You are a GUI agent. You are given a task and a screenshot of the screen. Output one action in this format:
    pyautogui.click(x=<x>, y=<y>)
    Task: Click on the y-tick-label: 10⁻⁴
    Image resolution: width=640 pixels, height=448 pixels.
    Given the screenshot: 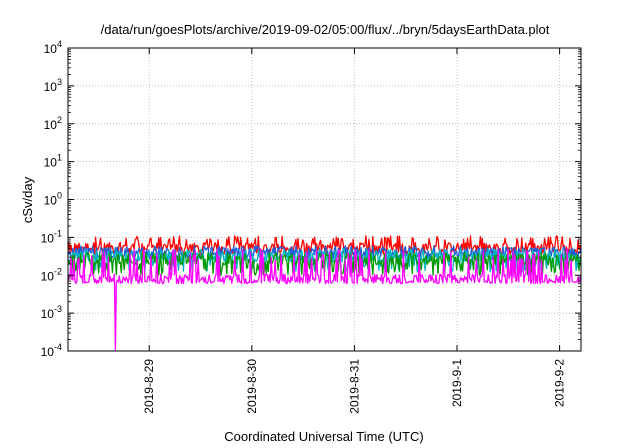 What is the action you would take?
    pyautogui.click(x=51, y=350)
    